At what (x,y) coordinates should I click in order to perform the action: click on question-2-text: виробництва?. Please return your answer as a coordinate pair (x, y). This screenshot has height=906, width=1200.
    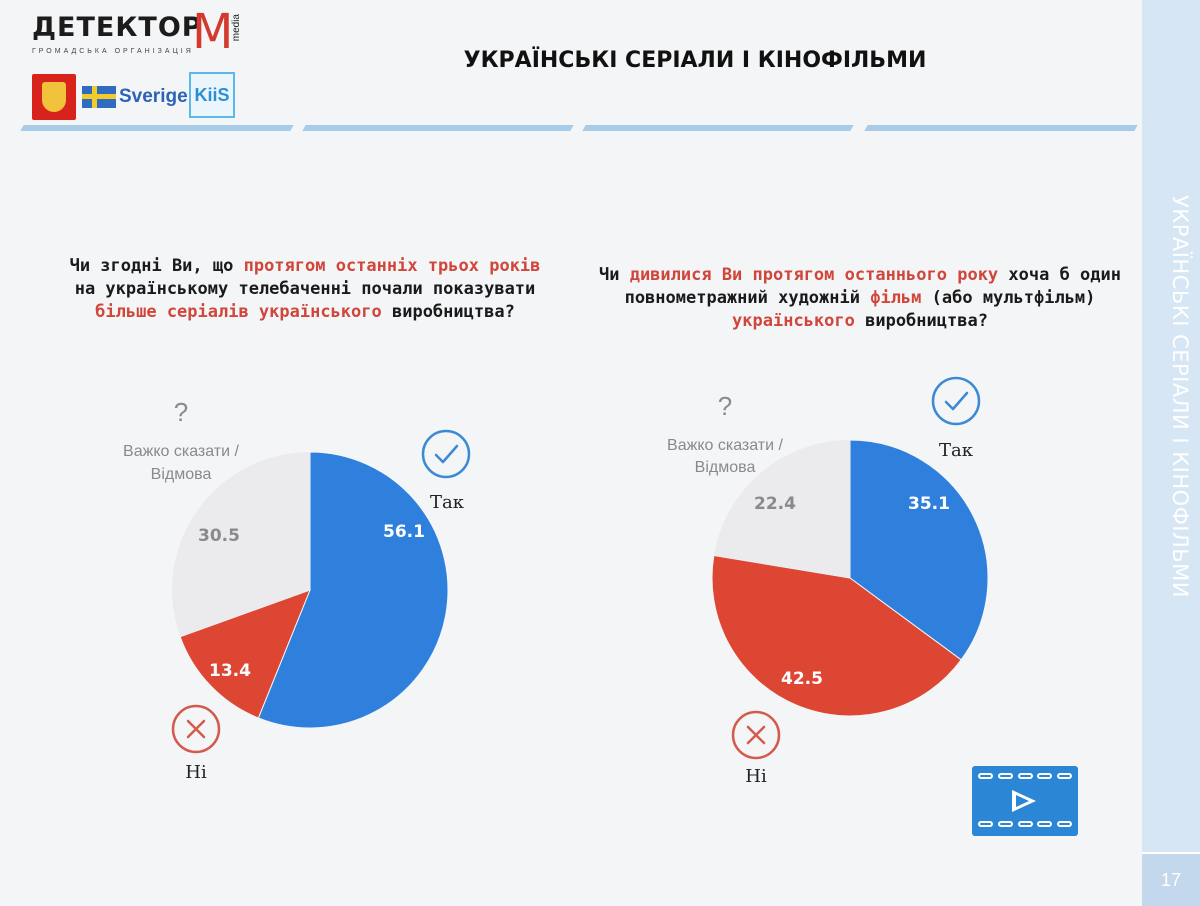
    Looking at the image, I should click on (921, 321).